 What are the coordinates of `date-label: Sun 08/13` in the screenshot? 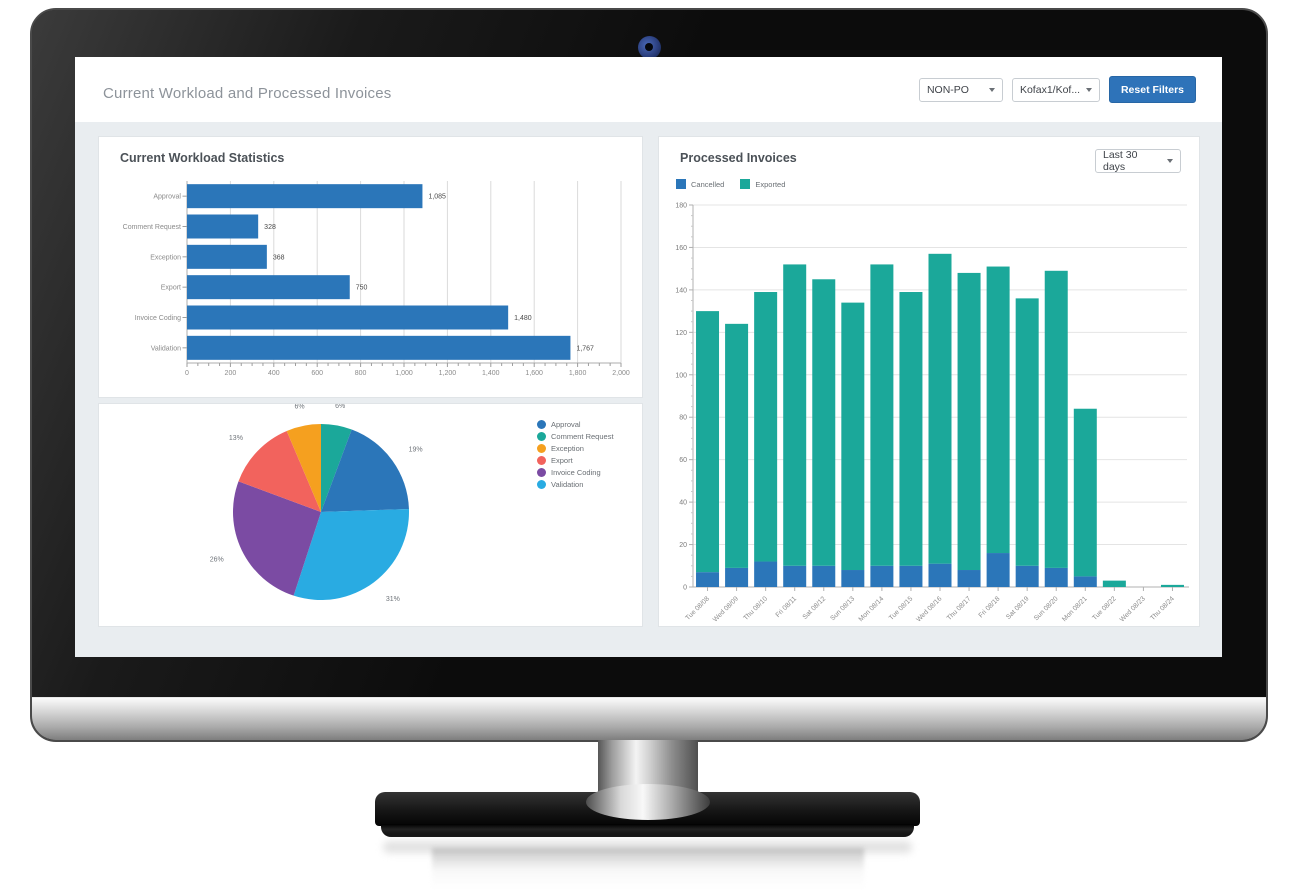 It's located at (842, 608).